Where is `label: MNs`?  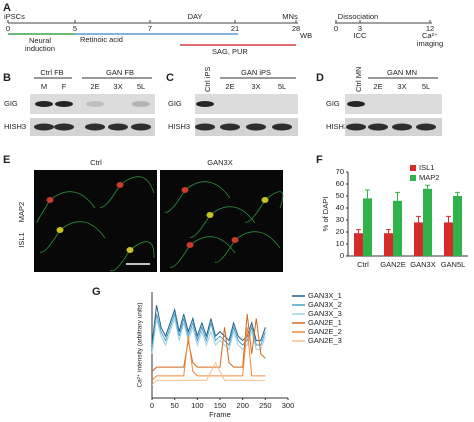
label: MNs is located at coordinates (290, 16).